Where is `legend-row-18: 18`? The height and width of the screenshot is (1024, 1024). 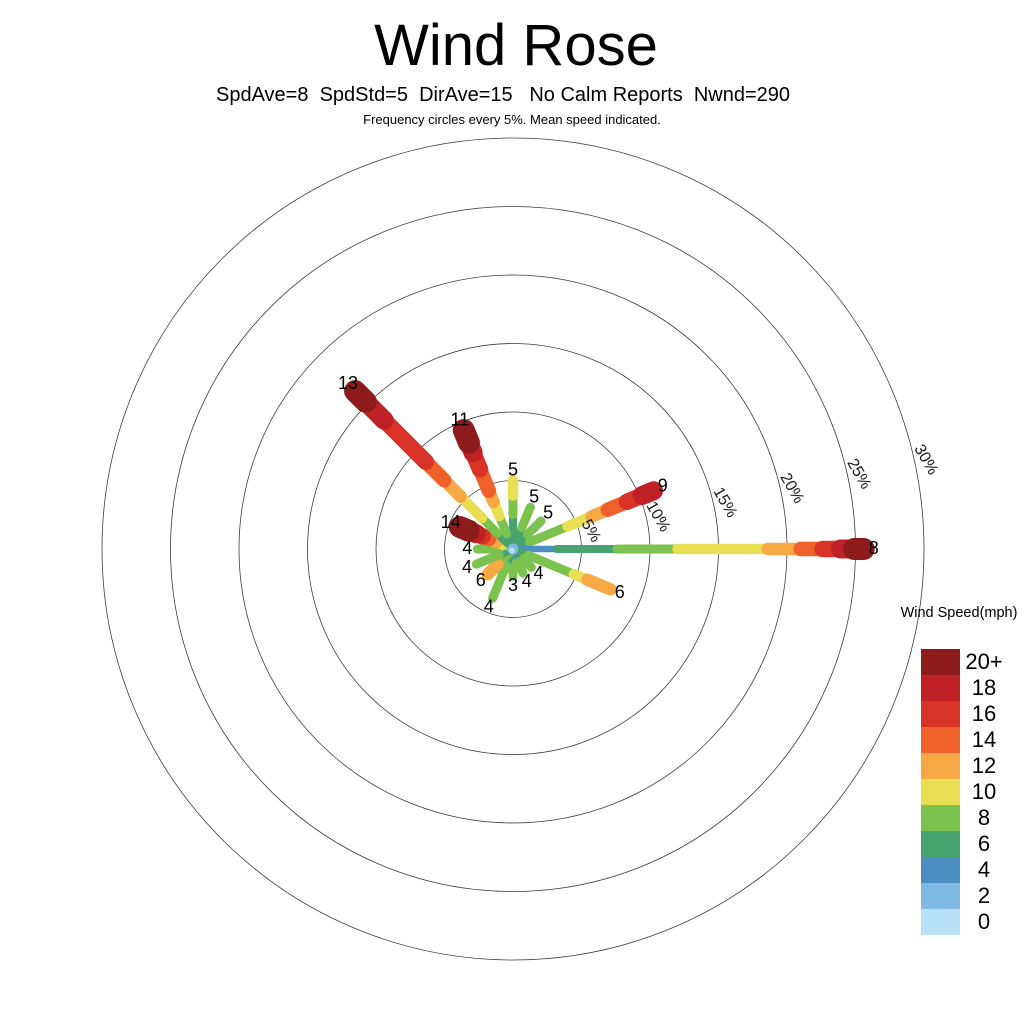 legend-row-18: 18 is located at coordinates (964, 688).